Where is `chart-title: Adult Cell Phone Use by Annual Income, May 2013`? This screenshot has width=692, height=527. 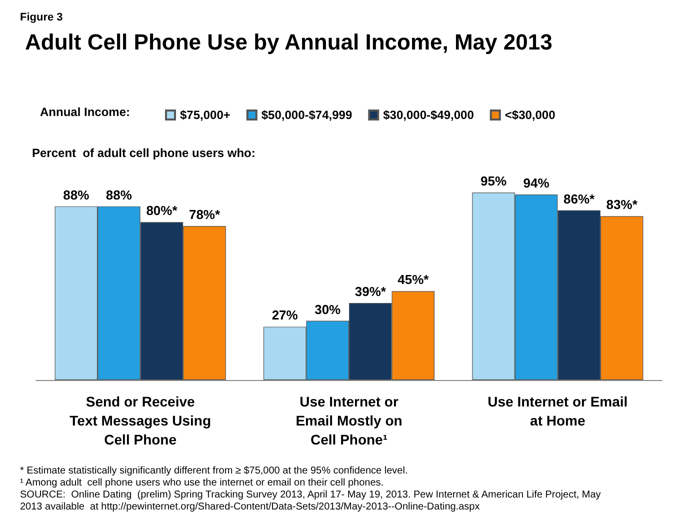
chart-title: Adult Cell Phone Use by Annual Income, May 2013 is located at coordinates (288, 42).